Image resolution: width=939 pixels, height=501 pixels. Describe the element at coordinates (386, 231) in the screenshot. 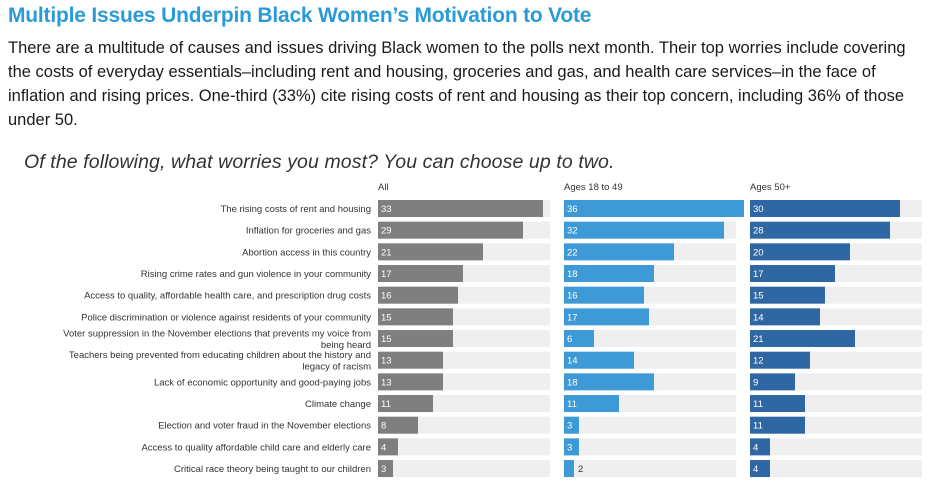

I see `data-label: 29` at that location.